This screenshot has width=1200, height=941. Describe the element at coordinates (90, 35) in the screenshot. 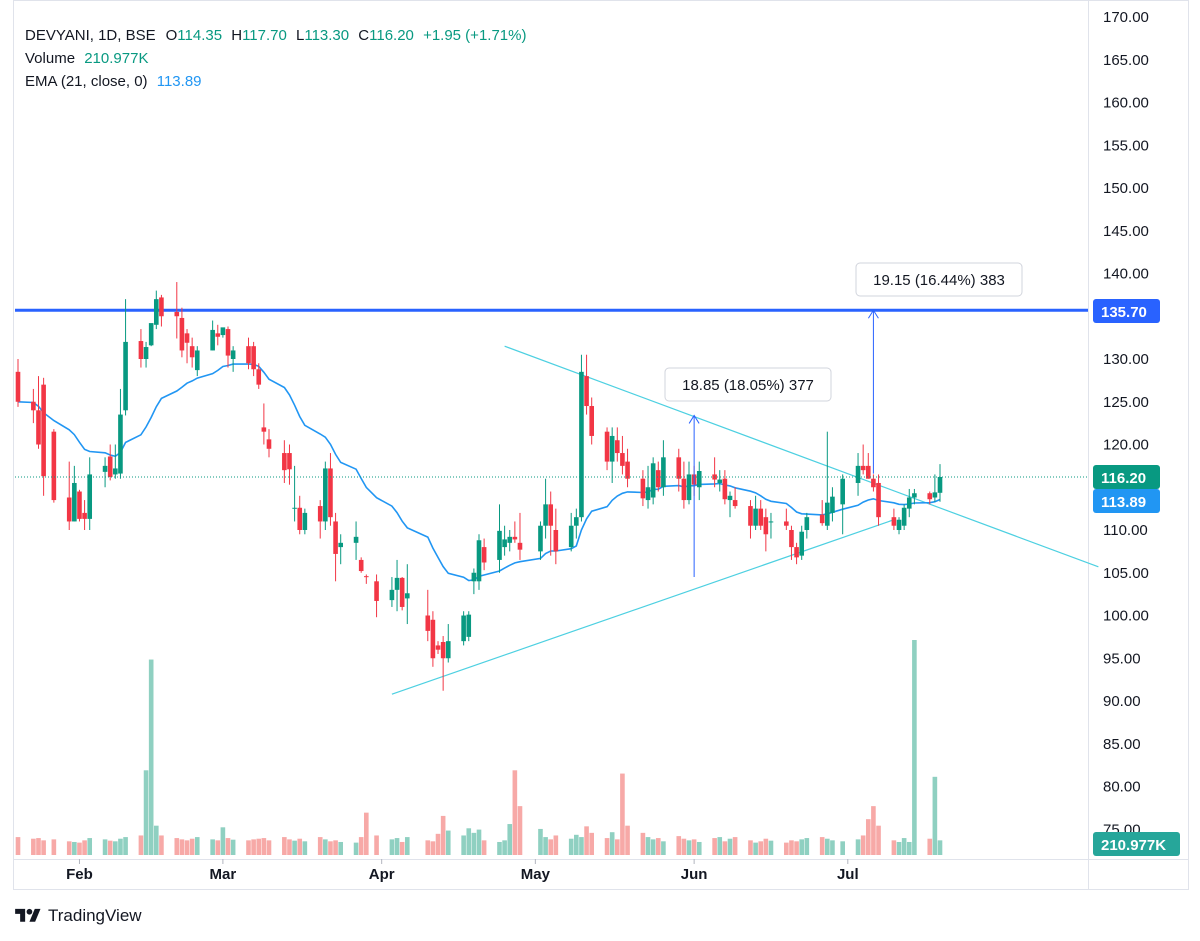

I see `symbol-label: DEVYANI, 1D, BSE` at that location.